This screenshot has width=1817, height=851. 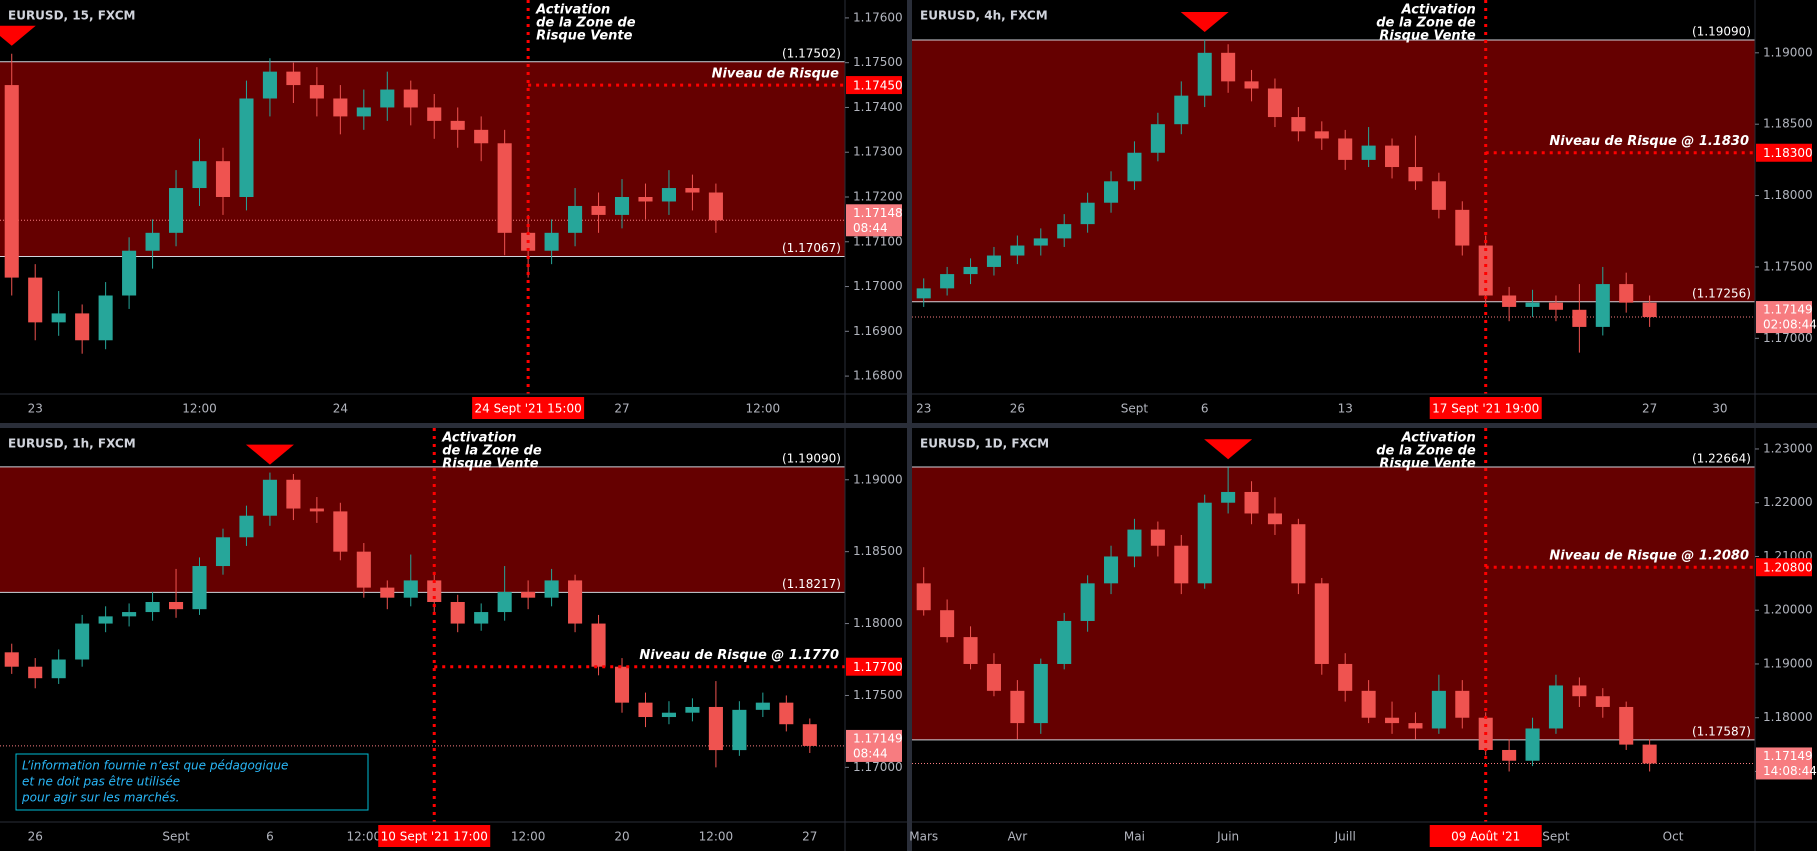 What do you see at coordinates (1333, 603) in the screenshot?
I see `risk-zone` at bounding box center [1333, 603].